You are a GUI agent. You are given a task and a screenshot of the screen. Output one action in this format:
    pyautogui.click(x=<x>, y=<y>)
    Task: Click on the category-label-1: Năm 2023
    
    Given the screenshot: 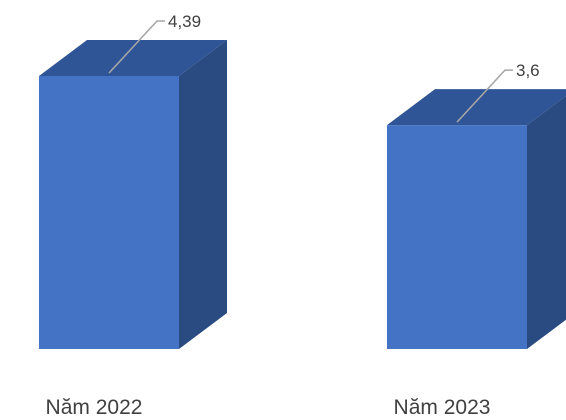 What is the action you would take?
    pyautogui.click(x=442, y=407)
    